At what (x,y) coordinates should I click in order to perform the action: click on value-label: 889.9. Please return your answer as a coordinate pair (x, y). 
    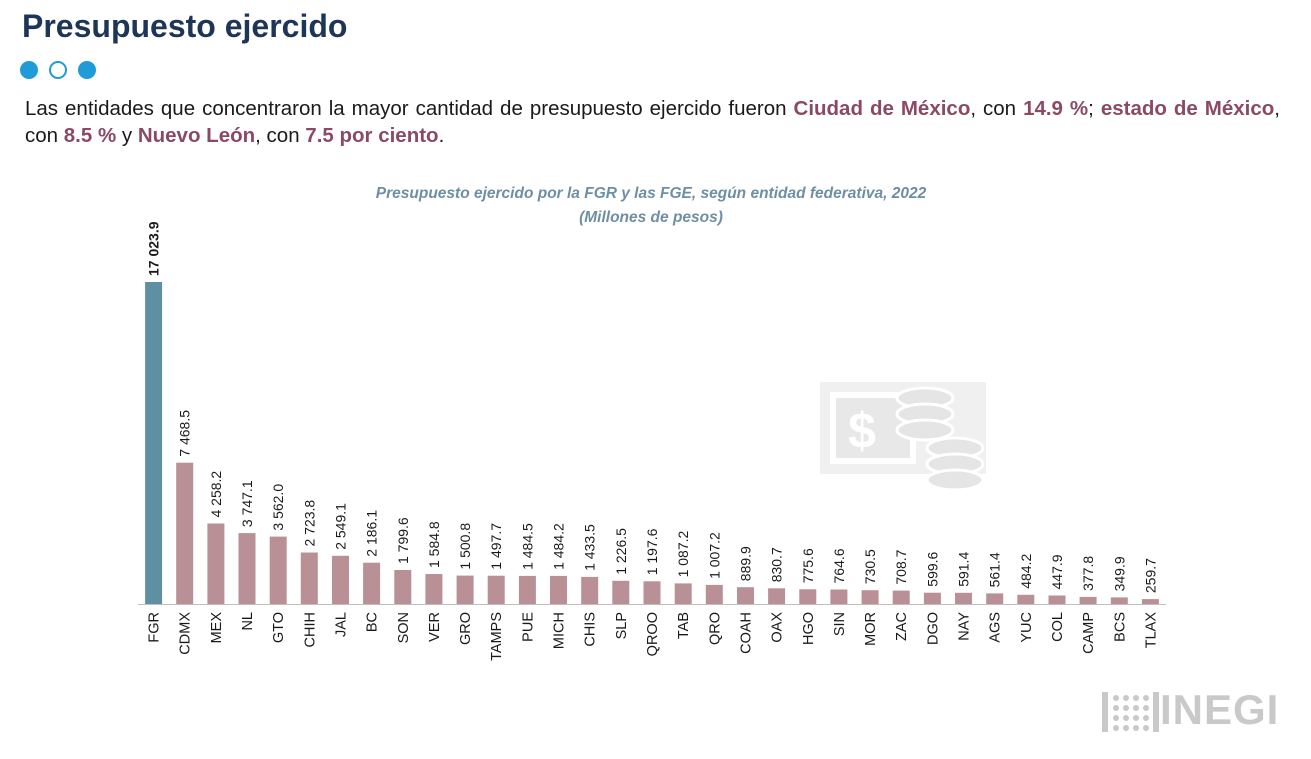
    Looking at the image, I should click on (746, 563).